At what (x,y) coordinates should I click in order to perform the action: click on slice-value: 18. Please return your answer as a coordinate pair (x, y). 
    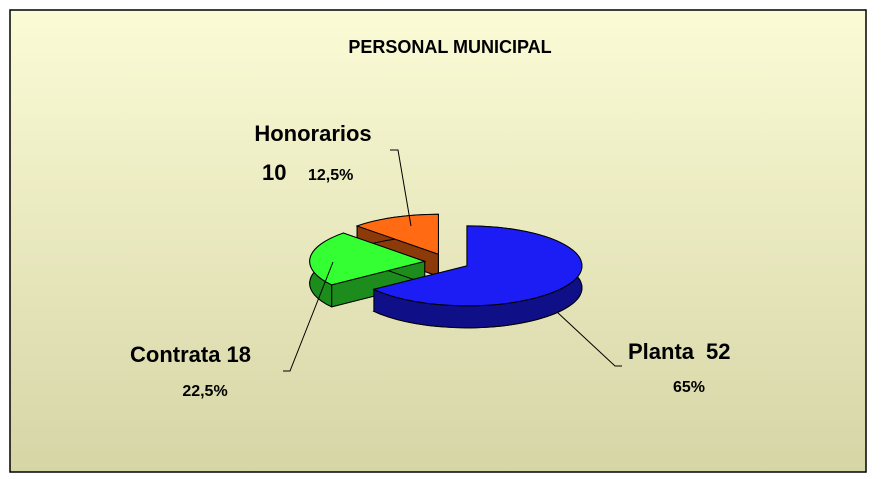
    Looking at the image, I should click on (238, 354).